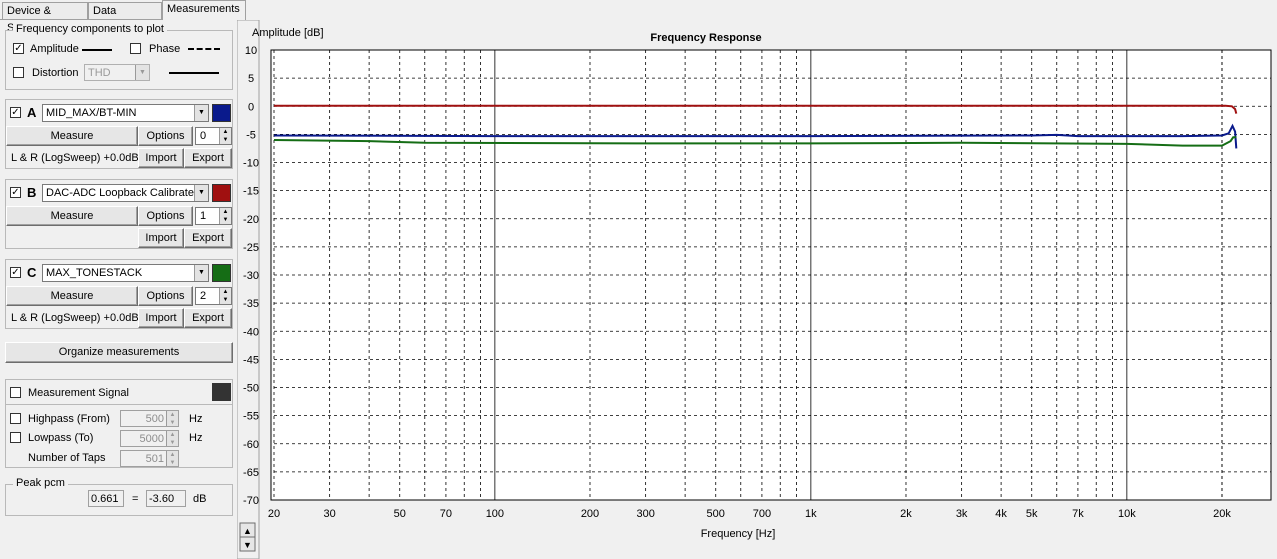 This screenshot has width=1277, height=559. I want to click on vertical-scroll-track, so click(248, 289).